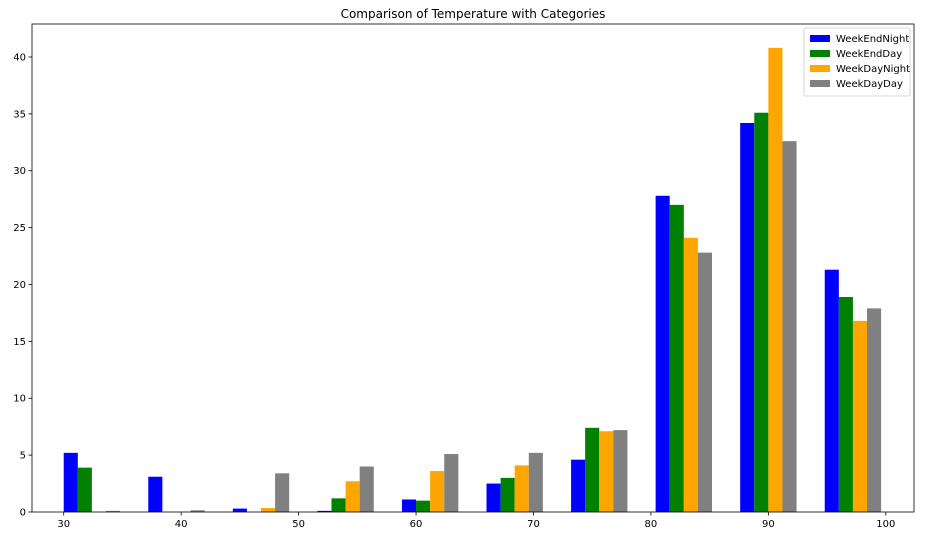 This screenshot has width=930, height=536. What do you see at coordinates (869, 54) in the screenshot?
I see `legend-label-WeekEndDay: WeekEndDay` at bounding box center [869, 54].